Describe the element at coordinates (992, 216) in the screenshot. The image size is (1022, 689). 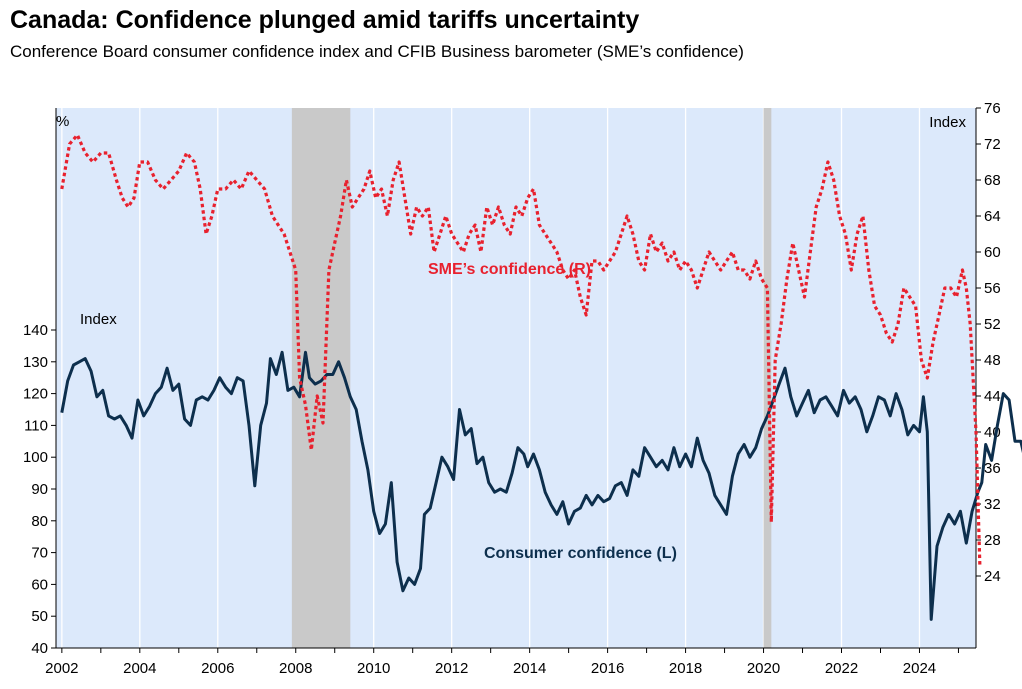
I see `right-tick-label: 64` at that location.